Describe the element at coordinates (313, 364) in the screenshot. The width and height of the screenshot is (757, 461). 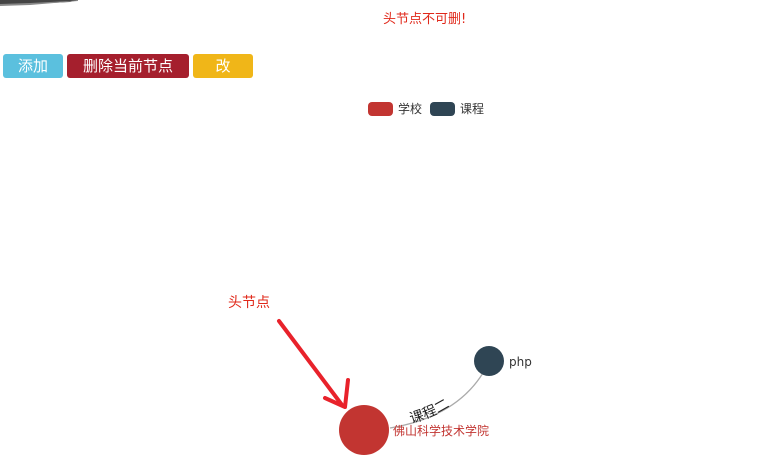
I see `annotation-arrow-icon` at that location.